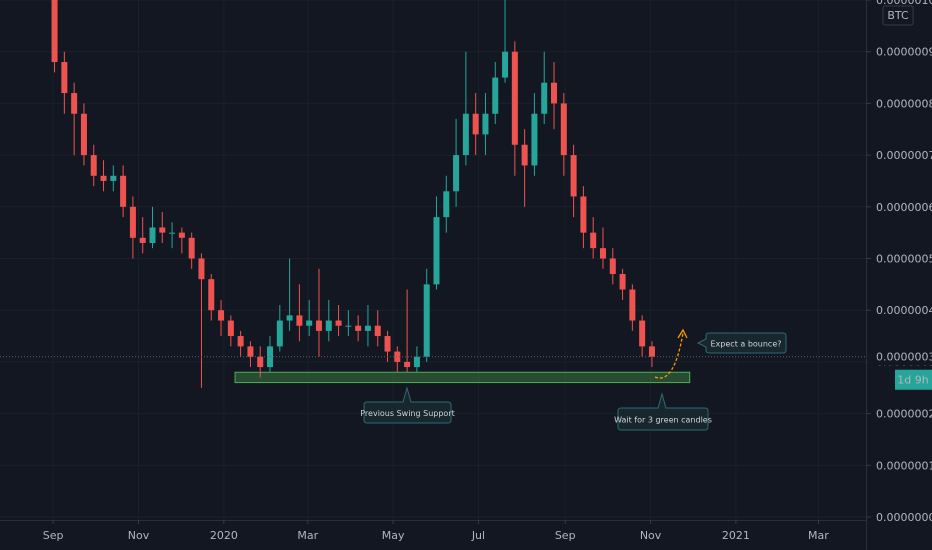  I want to click on y-tick-label: 0.00000100, so click(904, 3).